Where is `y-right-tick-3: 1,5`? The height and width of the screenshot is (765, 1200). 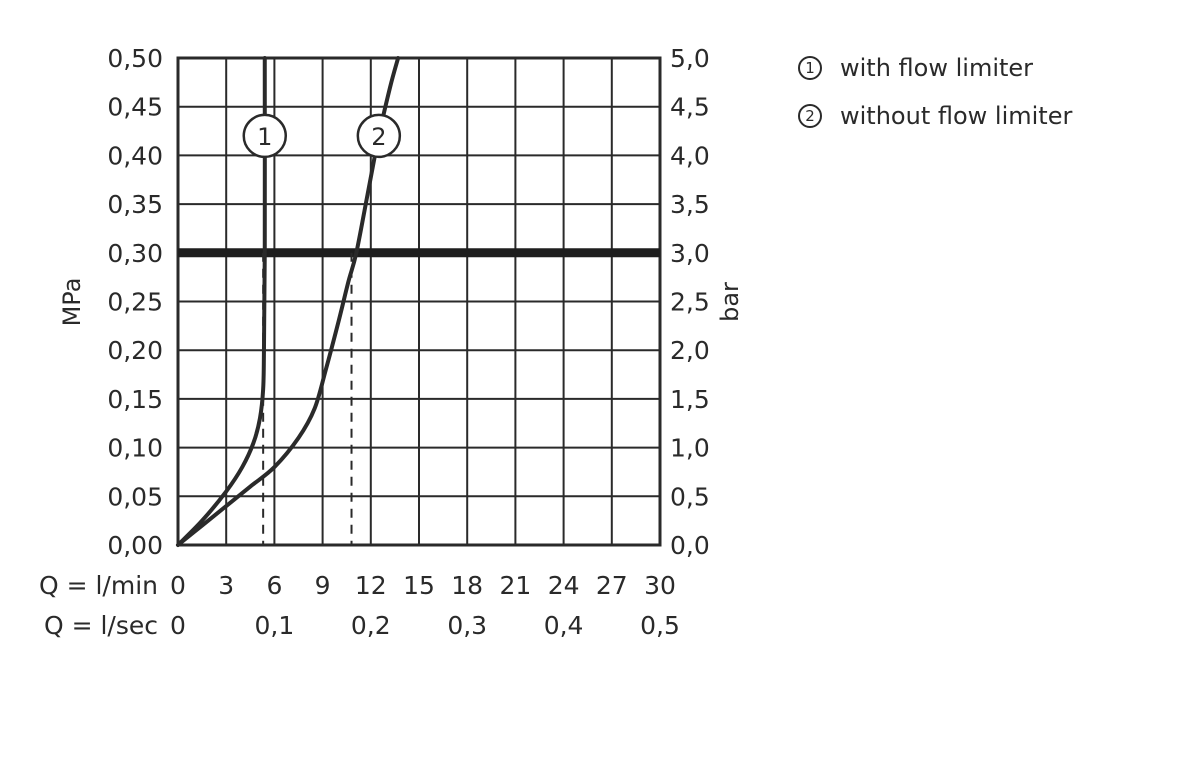
y-right-tick-3: 1,5 is located at coordinates (690, 399).